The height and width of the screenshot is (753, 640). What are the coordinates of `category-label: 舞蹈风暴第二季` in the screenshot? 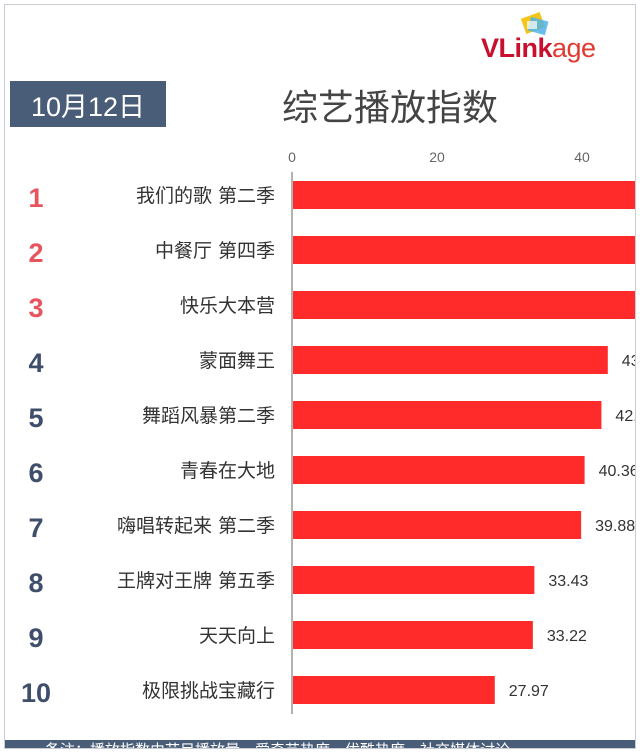 It's located at (208, 416).